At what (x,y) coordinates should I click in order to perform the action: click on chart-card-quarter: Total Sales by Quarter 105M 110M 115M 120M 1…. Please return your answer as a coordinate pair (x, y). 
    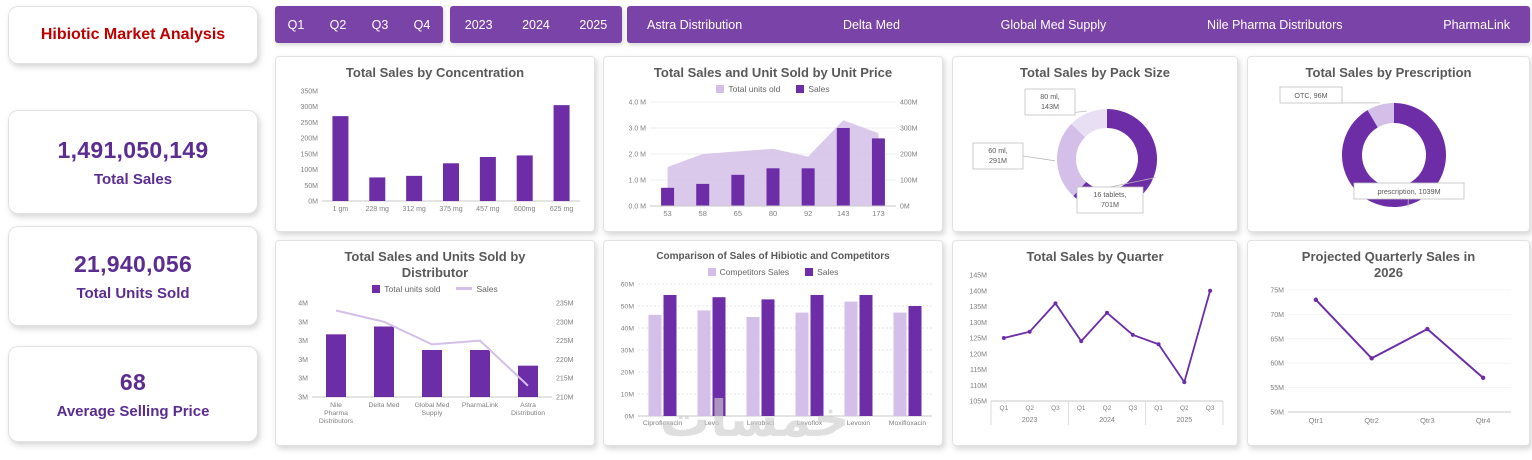
    Looking at the image, I should click on (1095, 343).